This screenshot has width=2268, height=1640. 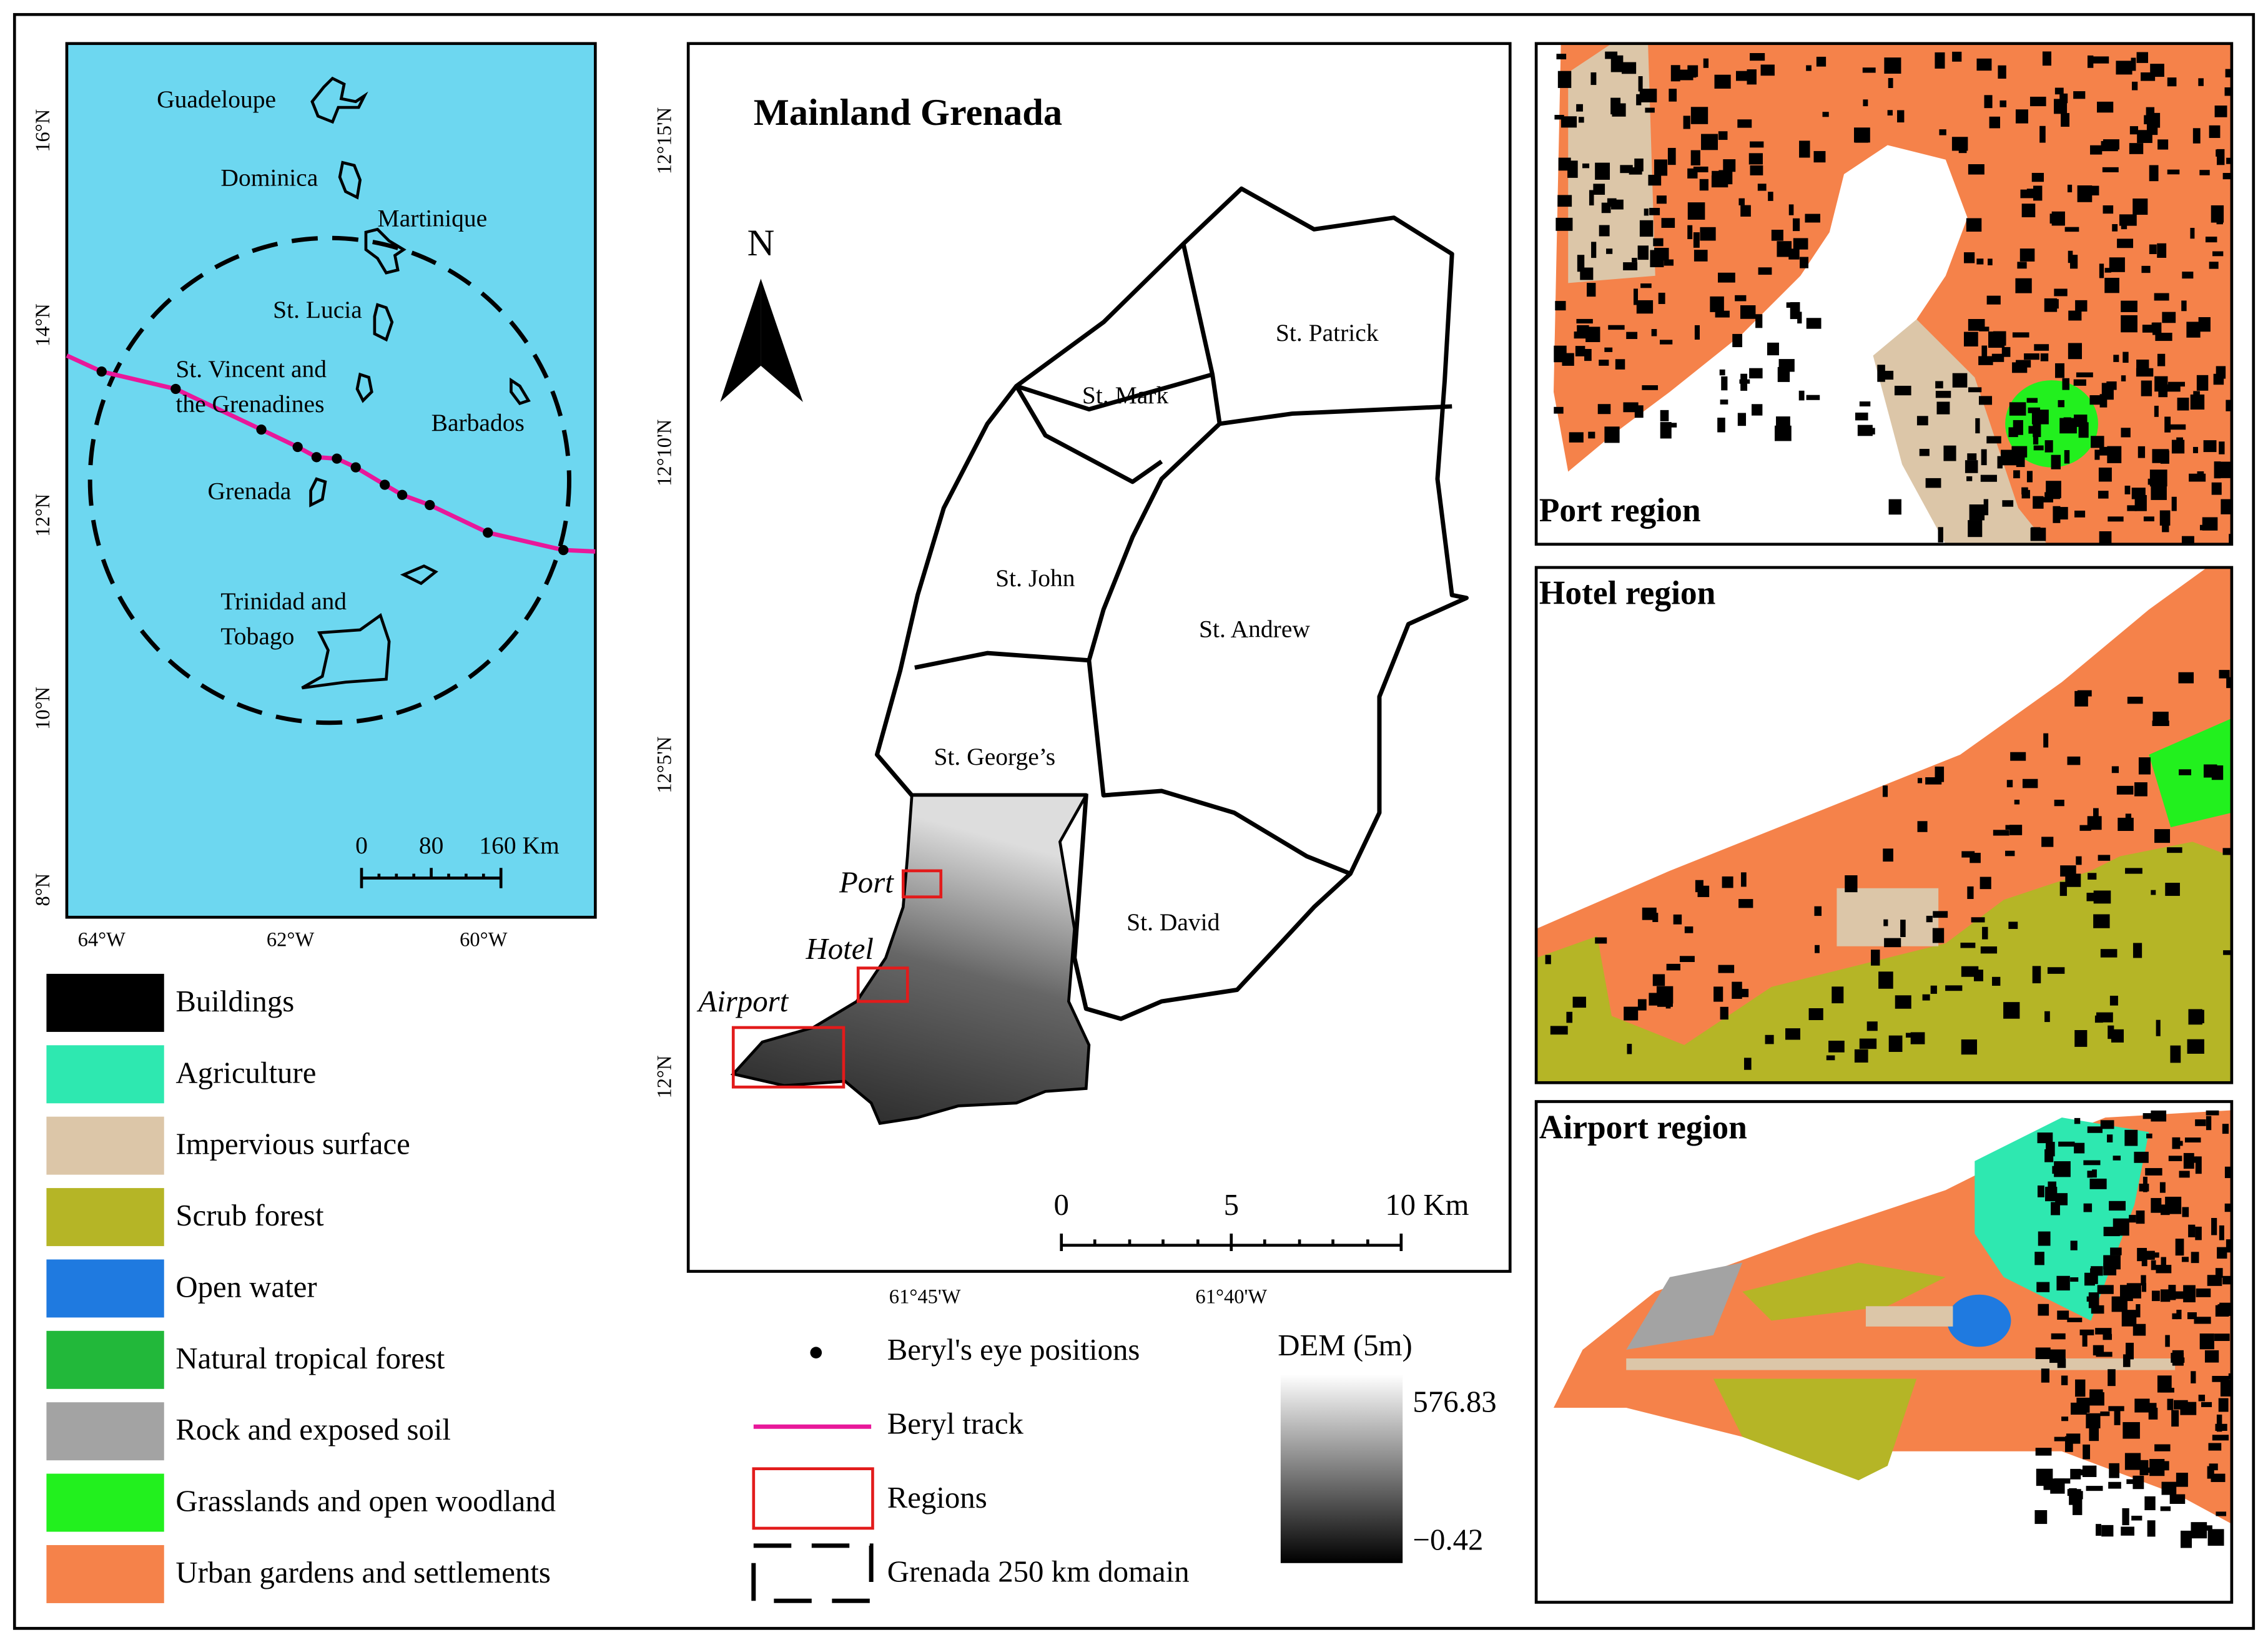 I want to click on panel-title: Hotel region, so click(x=1627, y=593).